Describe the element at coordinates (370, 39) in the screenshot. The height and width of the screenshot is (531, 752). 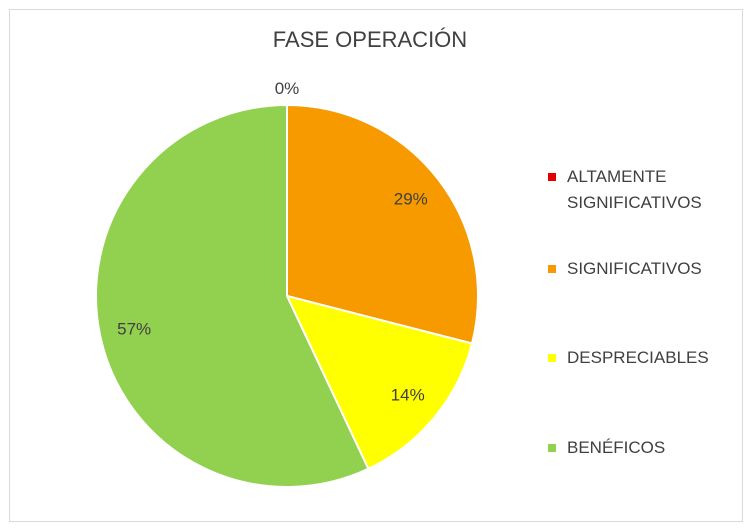
I see `chart-title: FASE OPERACIÓN` at that location.